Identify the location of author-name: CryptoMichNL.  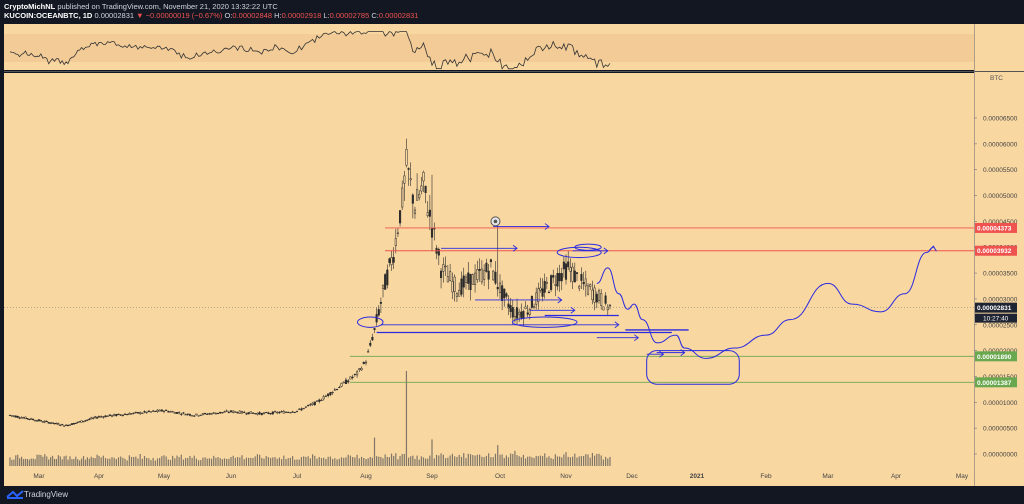
(30, 6).